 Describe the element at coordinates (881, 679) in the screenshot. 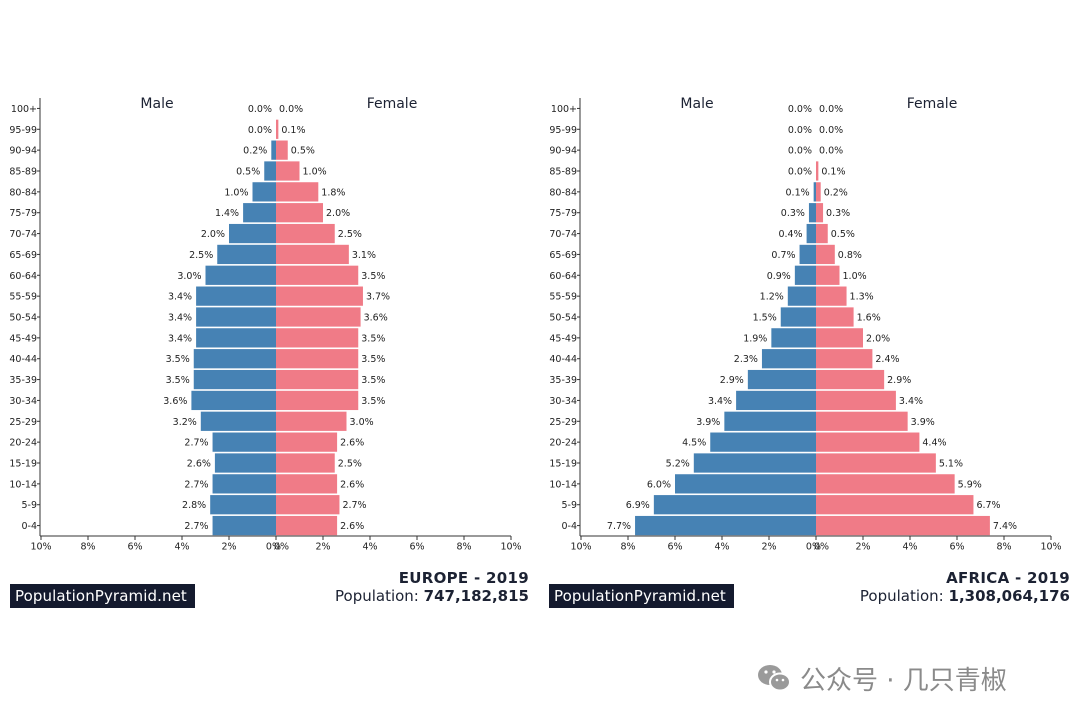

I see `wechat-watermark: 公众号 · 几只青椒` at that location.